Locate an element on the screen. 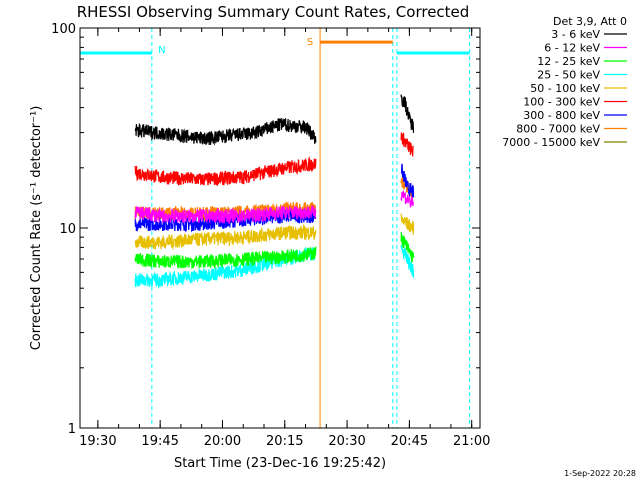  x-tick-label: 20:00 is located at coordinates (222, 441).